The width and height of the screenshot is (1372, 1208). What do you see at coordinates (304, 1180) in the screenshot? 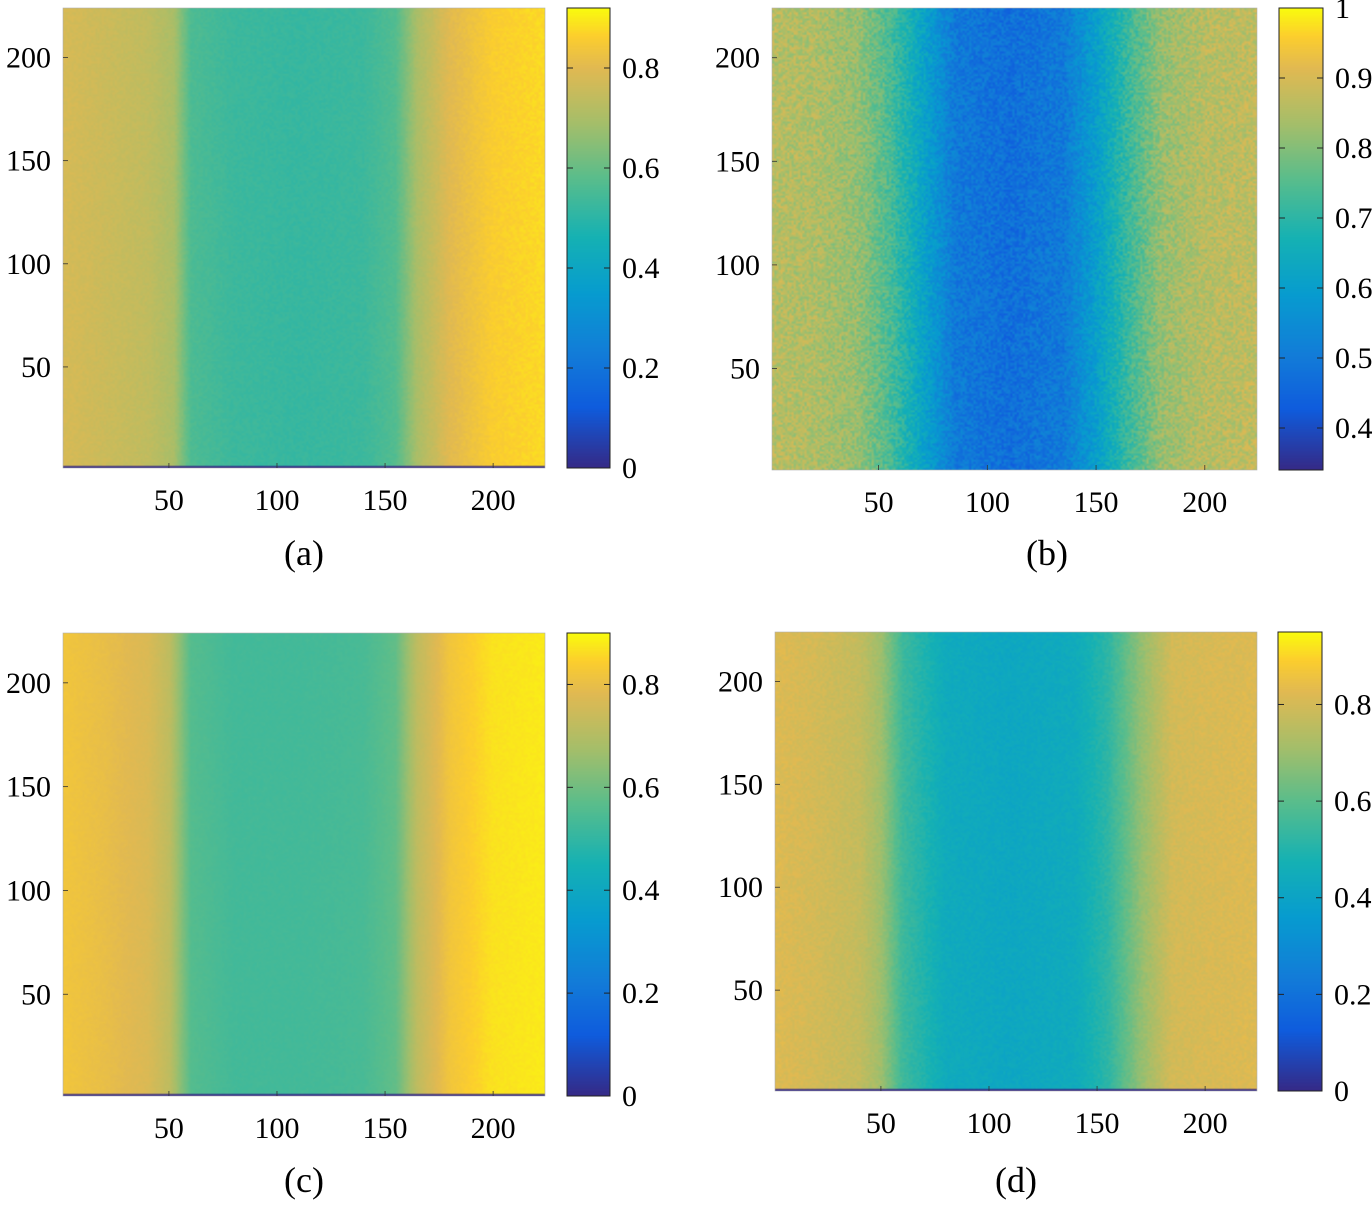
I see `panel-caption: (c)` at bounding box center [304, 1180].